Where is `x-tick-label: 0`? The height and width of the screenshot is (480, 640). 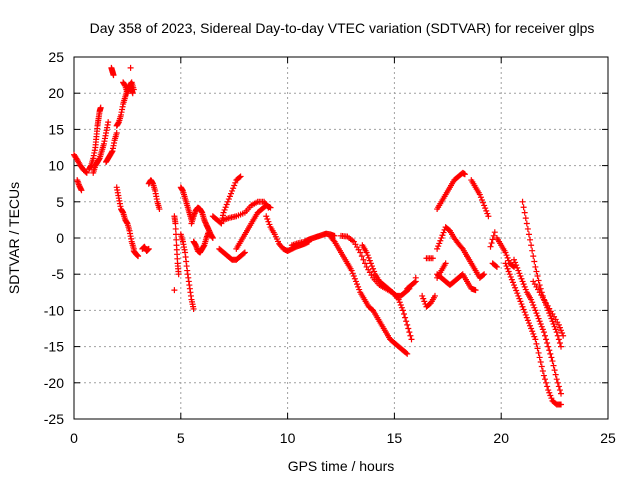 x-tick-label: 0 is located at coordinates (74, 438).